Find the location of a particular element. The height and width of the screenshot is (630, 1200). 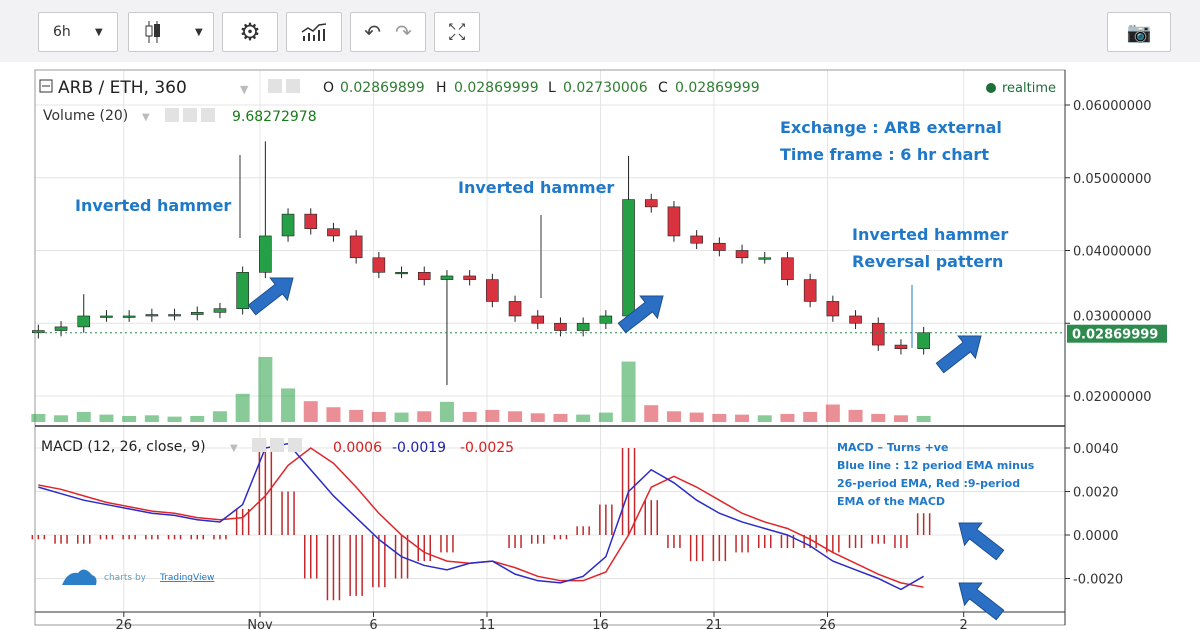

close-label: C is located at coordinates (663, 88).